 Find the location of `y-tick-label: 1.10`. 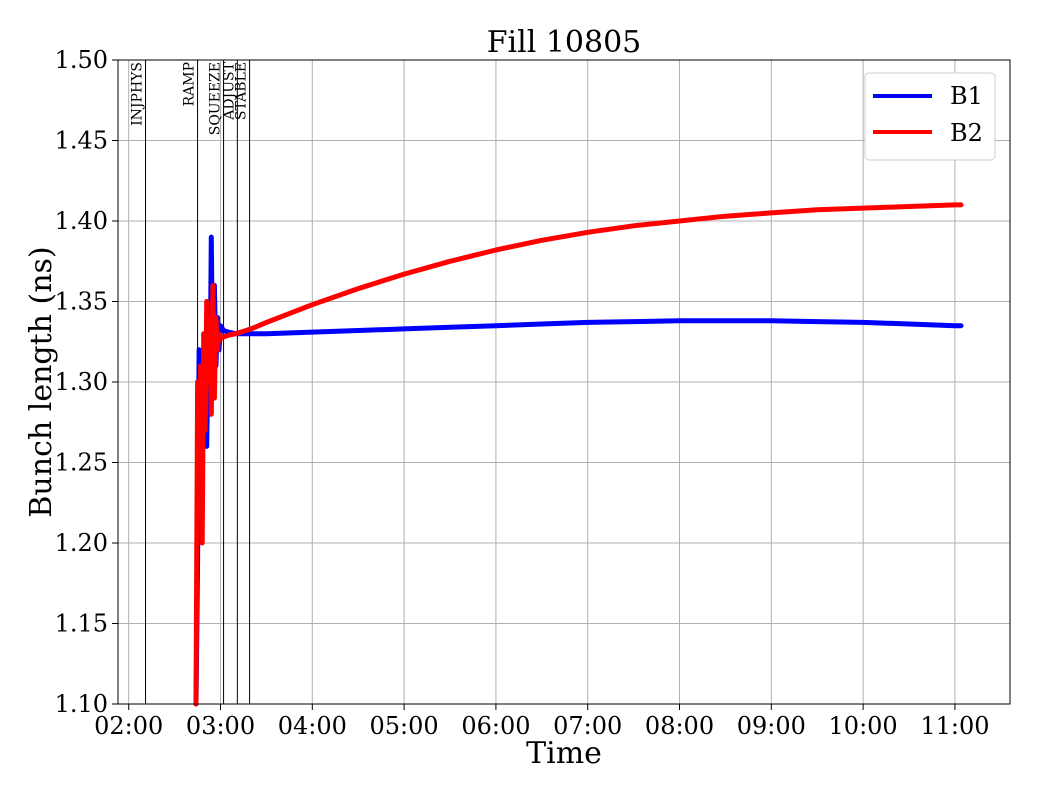

y-tick-label: 1.10 is located at coordinates (81, 704).